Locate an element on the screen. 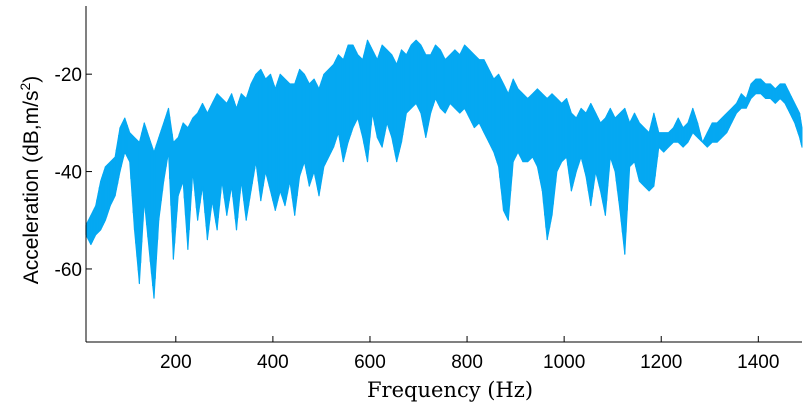 This screenshot has width=803, height=410. y-tick-label: -60 is located at coordinates (68, 270).